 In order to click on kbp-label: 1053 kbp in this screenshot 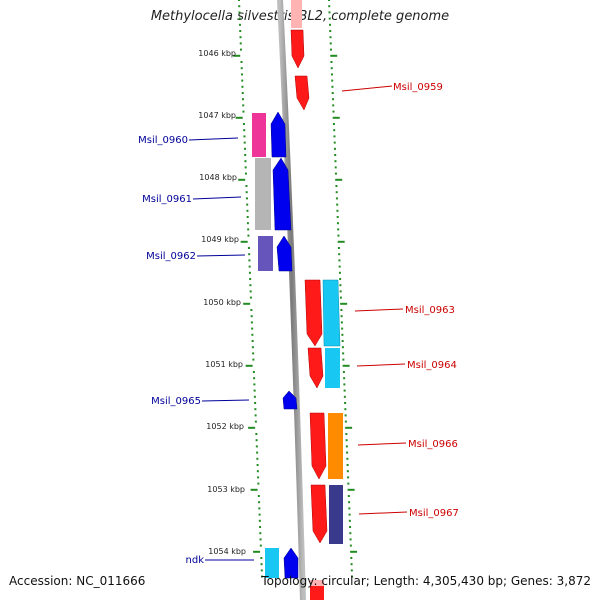, I will do `click(226, 489)`.